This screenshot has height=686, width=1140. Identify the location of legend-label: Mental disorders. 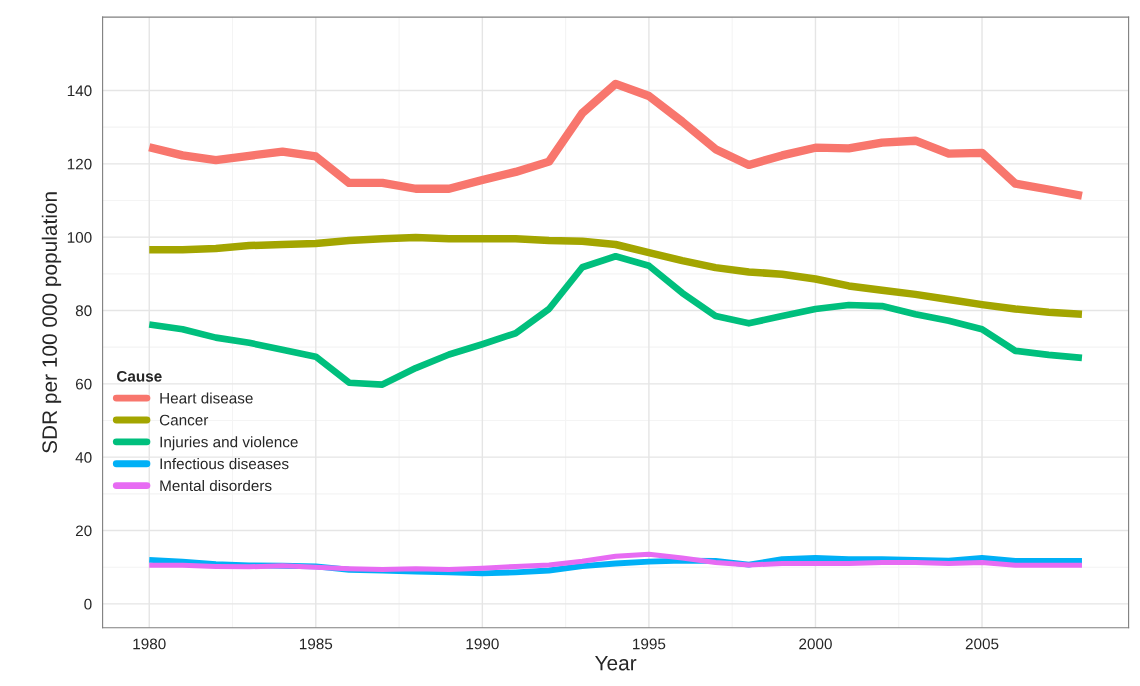
(216, 485).